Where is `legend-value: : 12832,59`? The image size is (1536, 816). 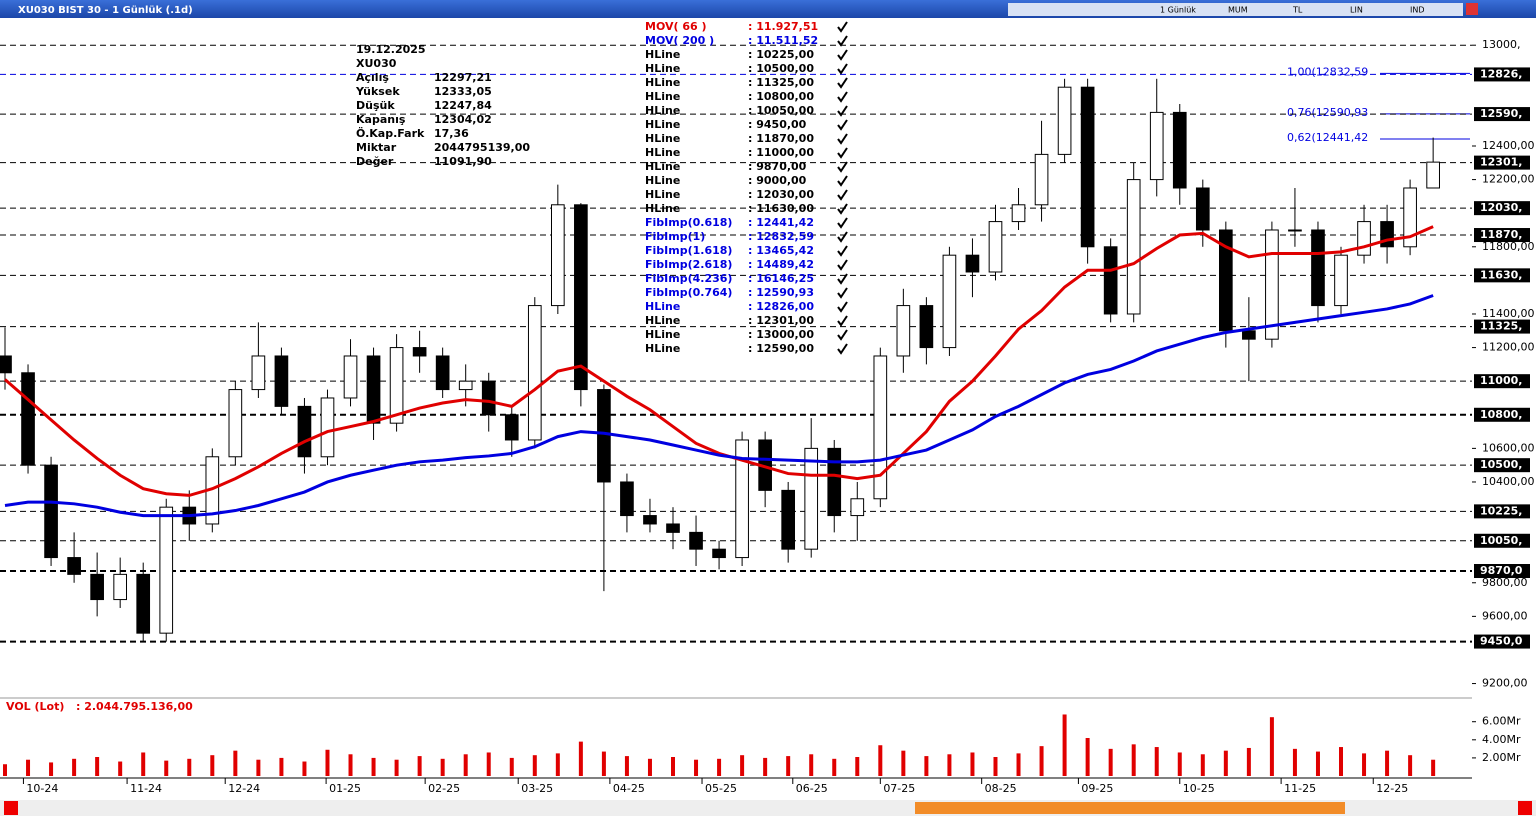 legend-value: : 12832,59 is located at coordinates (781, 236).